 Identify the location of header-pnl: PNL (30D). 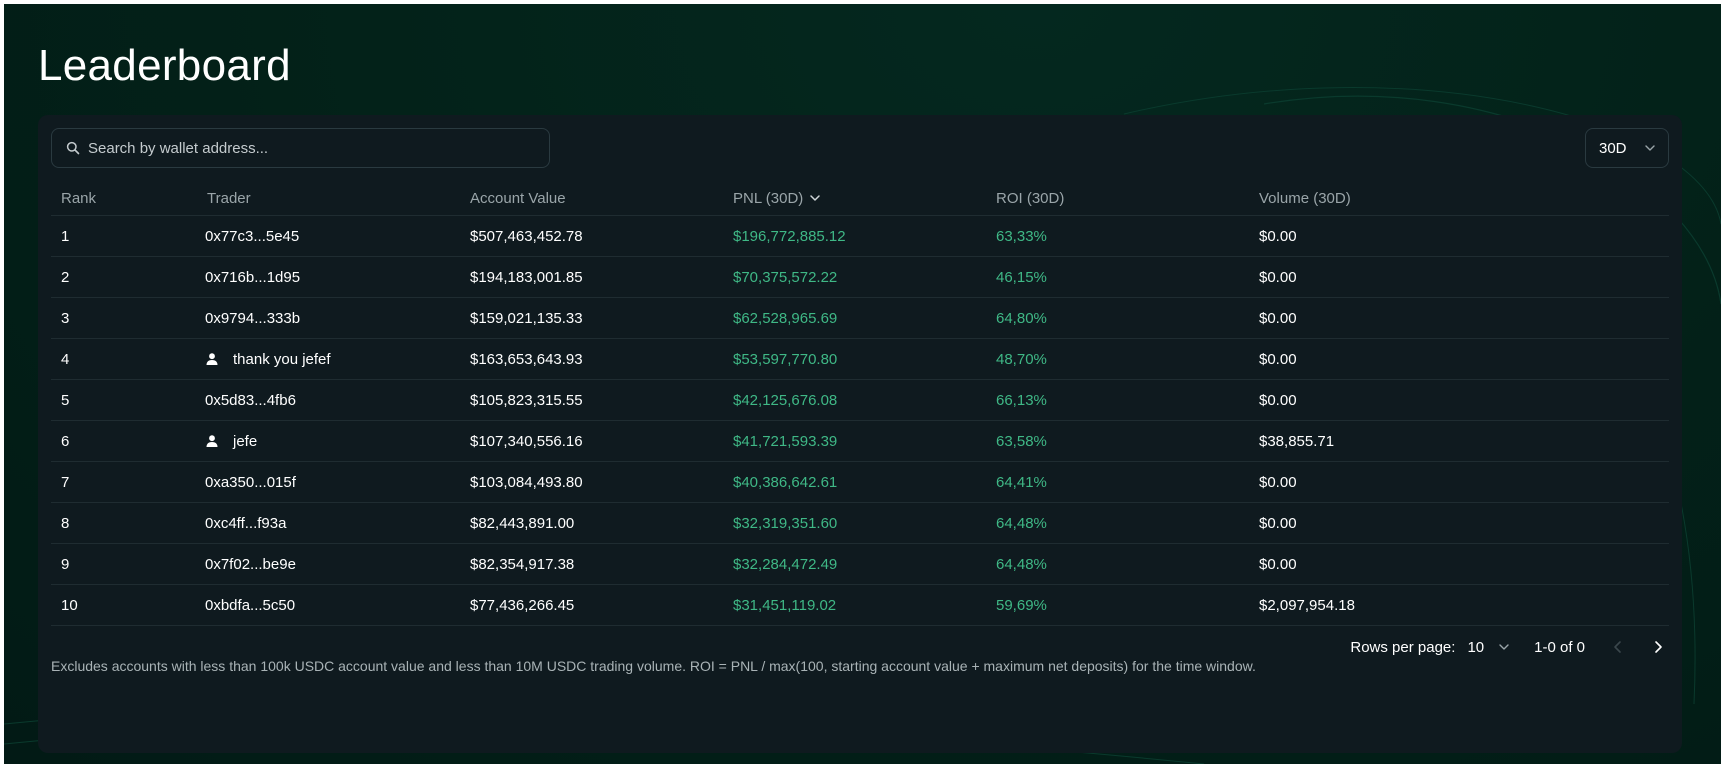
(855, 198).